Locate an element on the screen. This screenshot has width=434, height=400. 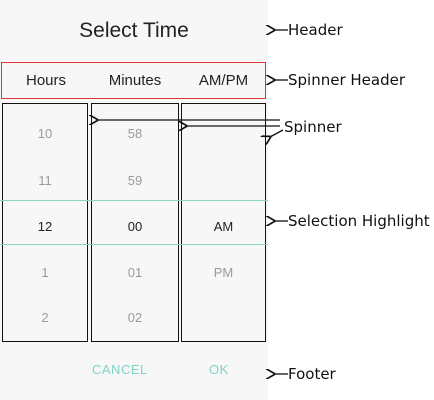
minute-option: 02 is located at coordinates (135, 317).